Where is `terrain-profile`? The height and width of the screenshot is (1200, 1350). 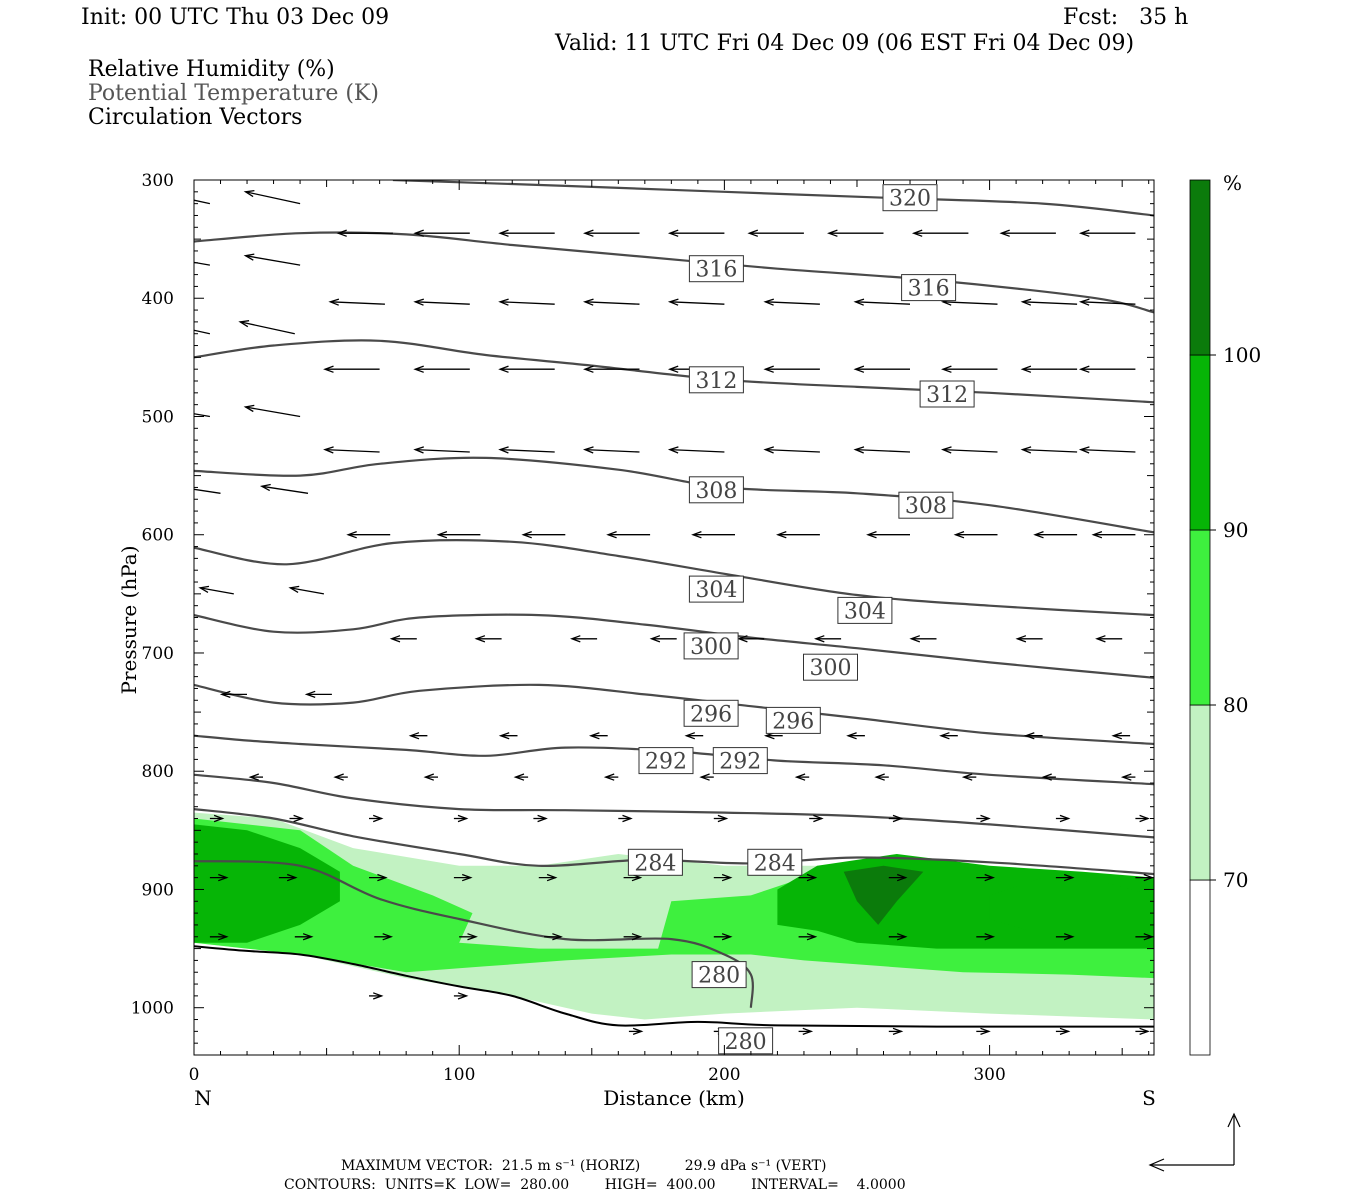
terrain-profile is located at coordinates (674, 986).